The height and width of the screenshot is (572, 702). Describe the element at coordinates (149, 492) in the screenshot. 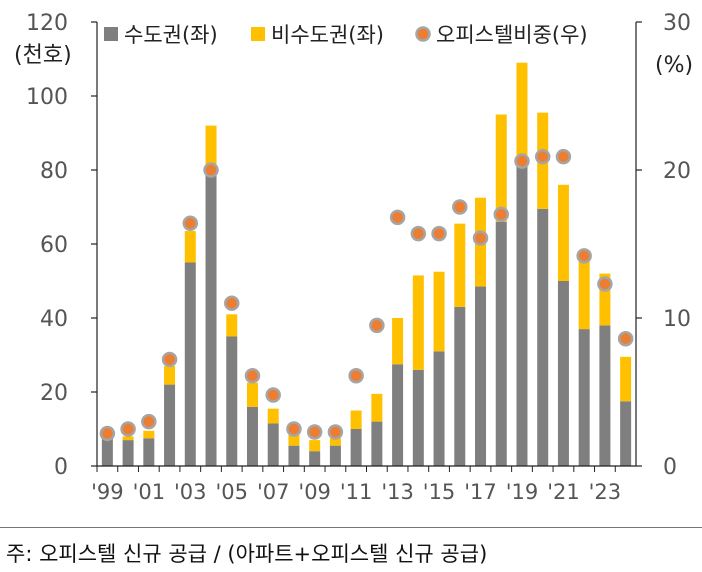

I see `x-tick-label: '01` at that location.